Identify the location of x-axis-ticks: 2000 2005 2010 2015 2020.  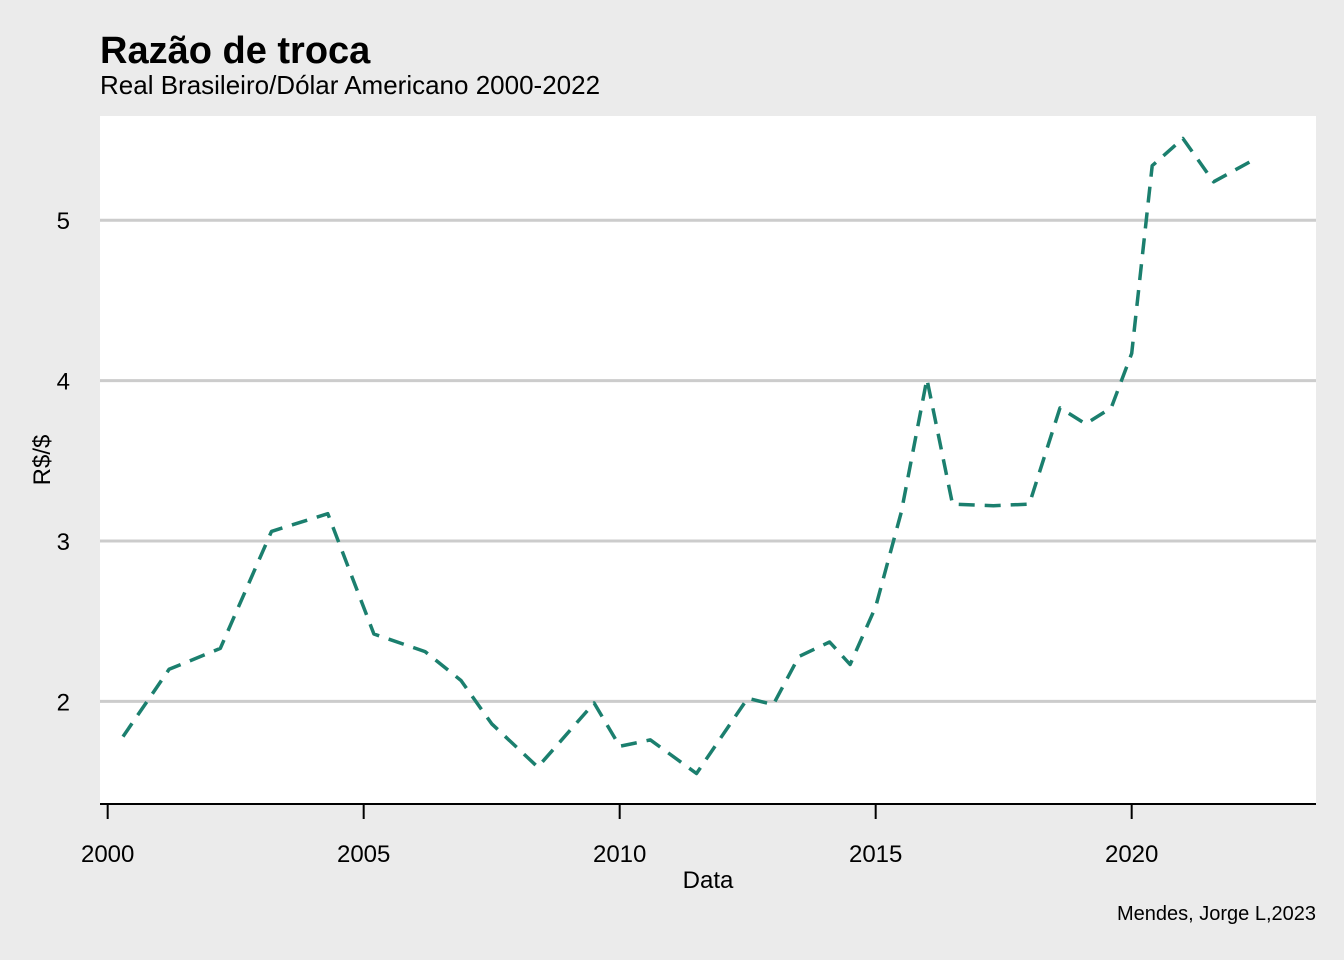
(619, 836).